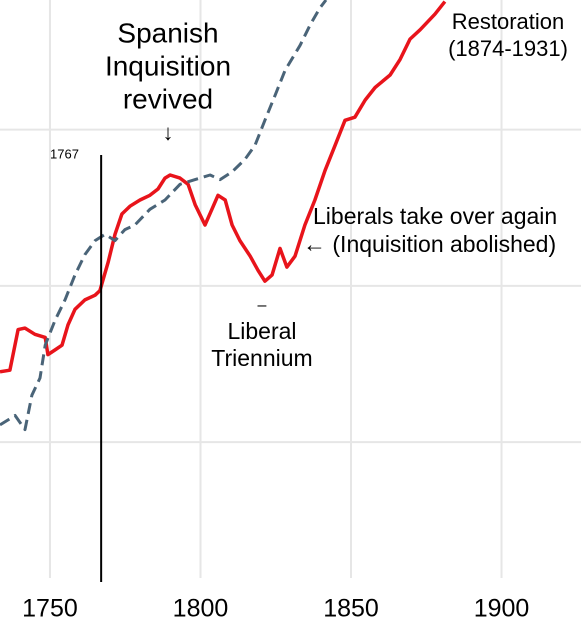 The height and width of the screenshot is (638, 581). I want to click on annotation: Spanish, so click(167, 32).